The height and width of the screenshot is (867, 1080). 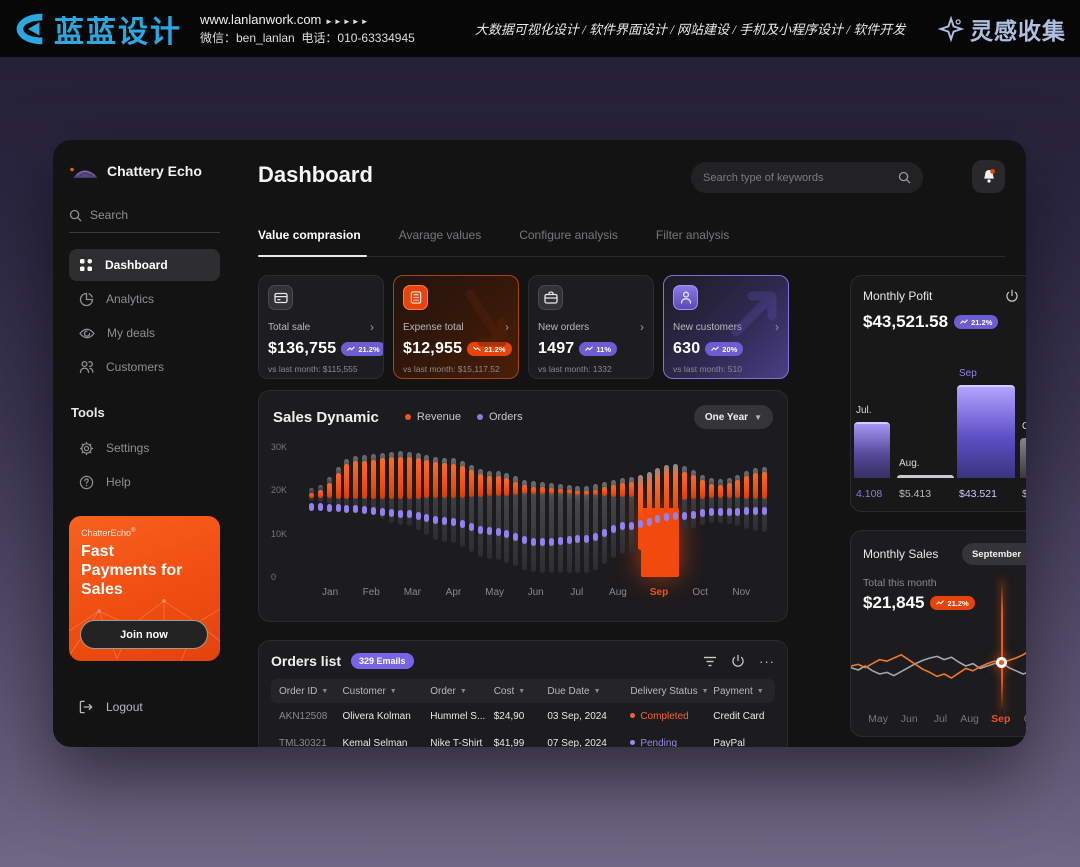 I want to click on sidebar-item-help: Help, so click(x=144, y=482).